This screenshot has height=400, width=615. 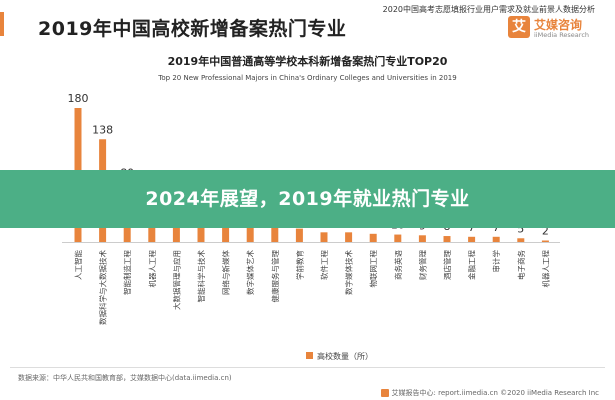 I want to click on legend-label: 高校数量（所）, so click(x=345, y=356).